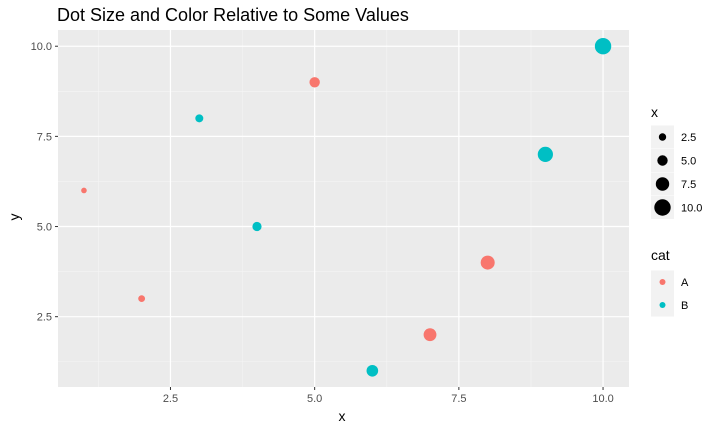  What do you see at coordinates (314, 399) in the screenshot?
I see `x-tick-label: 5.0` at bounding box center [314, 399].